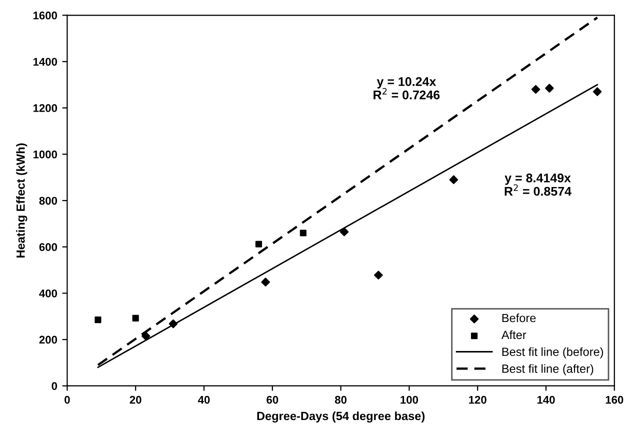 The image size is (640, 436). I want to click on annotation: y = 8.4149x R$^{2}$ = 0.8574, so click(538, 185).